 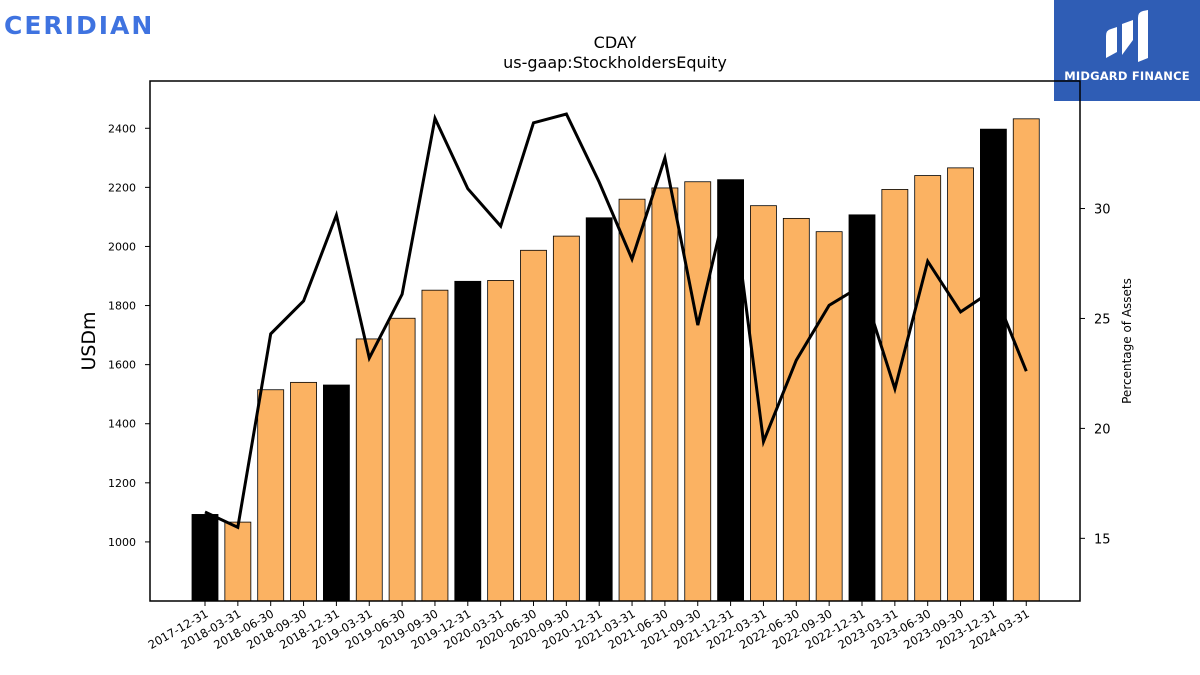 What do you see at coordinates (615, 62) in the screenshot?
I see `chart-subtitle: us-gaap:StockholdersEquity` at bounding box center [615, 62].